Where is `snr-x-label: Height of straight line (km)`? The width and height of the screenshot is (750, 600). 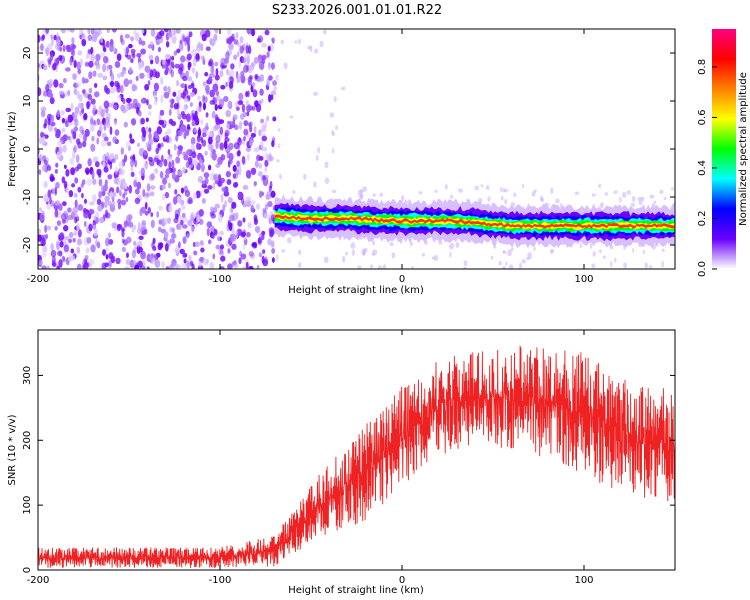 snr-x-label: Height of straight line (km) is located at coordinates (356, 590).